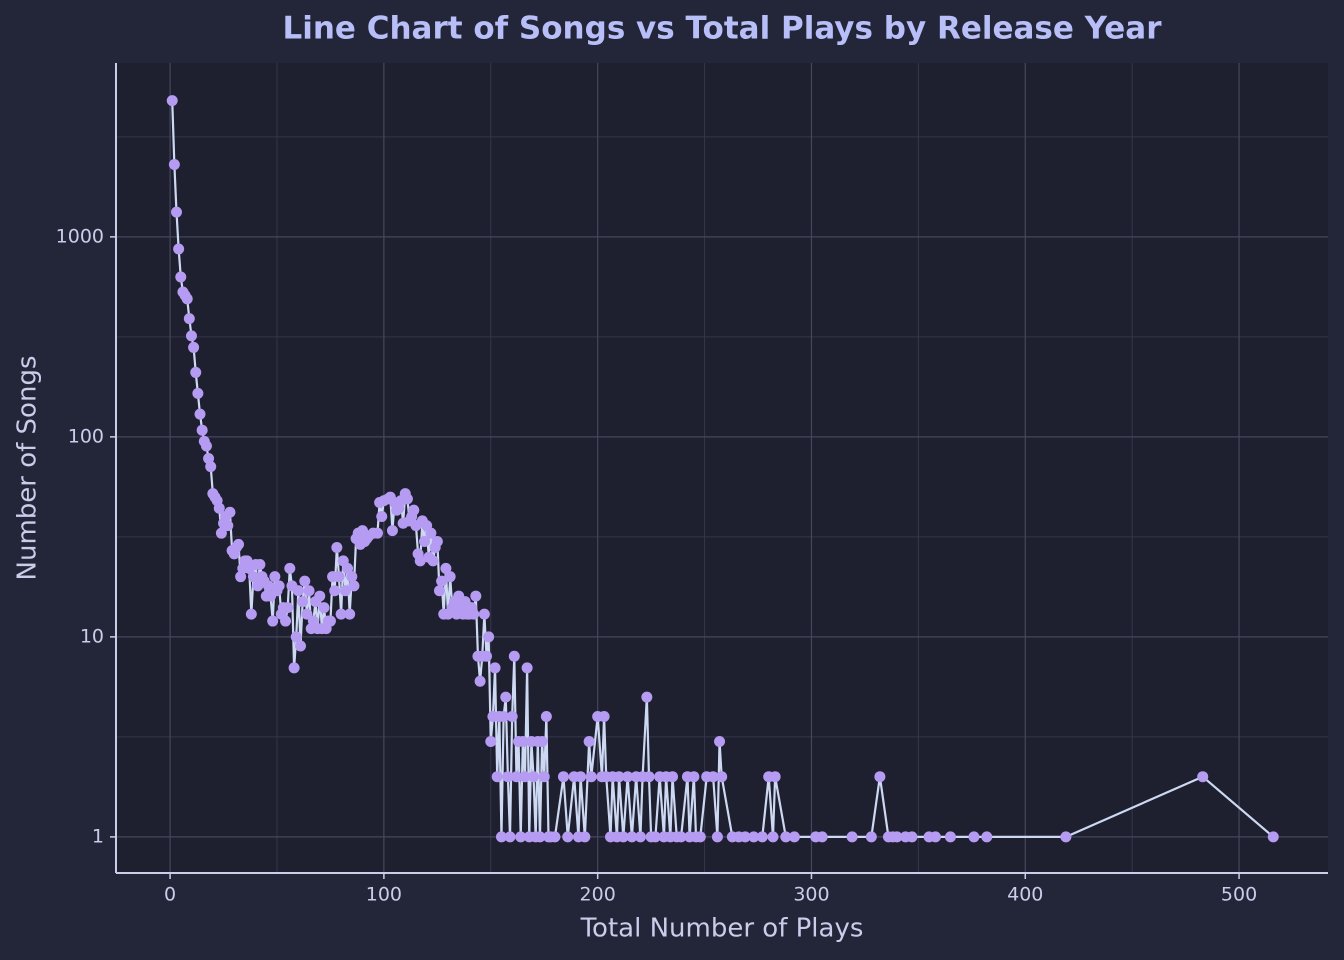 The image size is (1344, 960). I want to click on y-tick-label: 1, so click(98, 836).